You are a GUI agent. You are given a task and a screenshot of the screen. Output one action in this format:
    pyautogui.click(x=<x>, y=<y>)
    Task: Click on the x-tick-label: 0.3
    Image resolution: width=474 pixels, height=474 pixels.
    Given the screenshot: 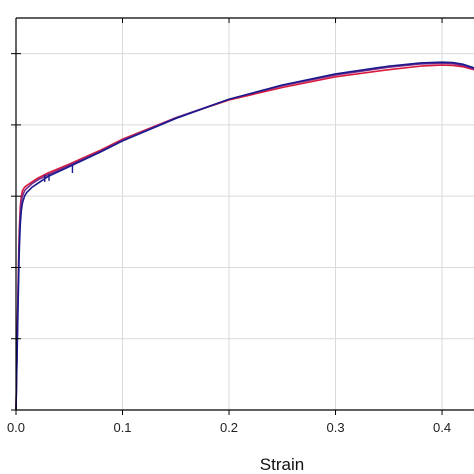 What is the action you would take?
    pyautogui.click(x=335, y=427)
    